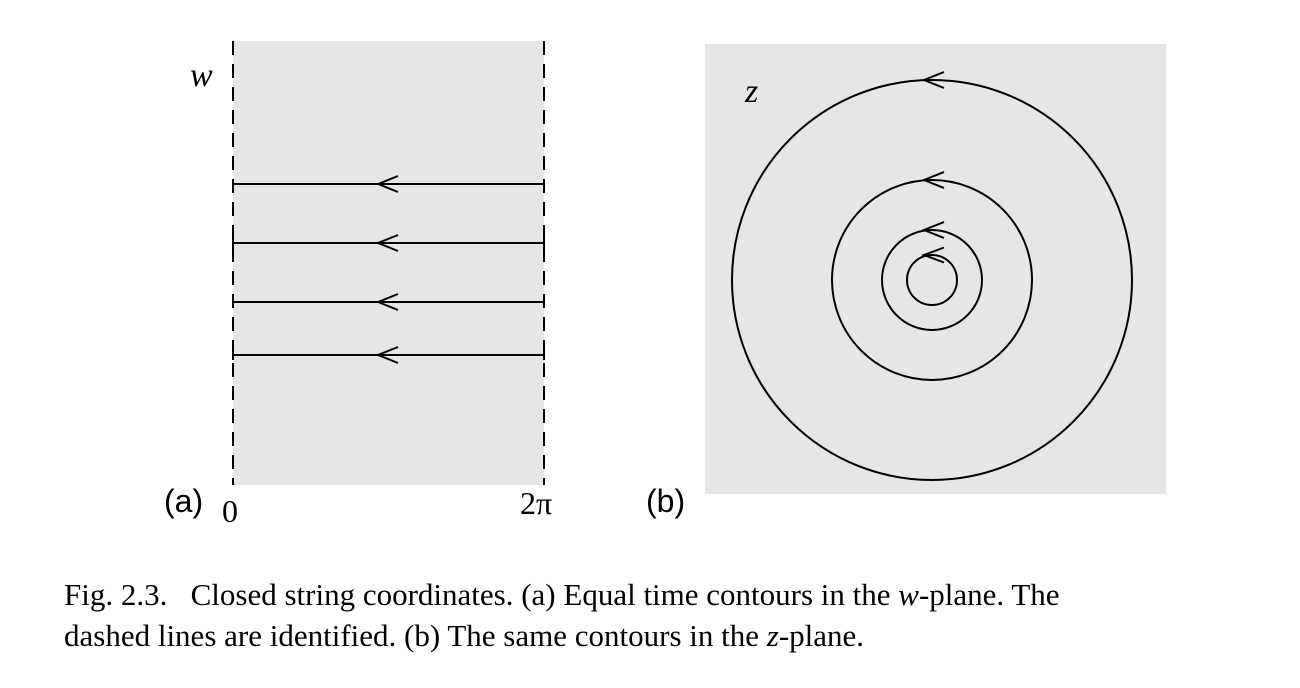 Image resolution: width=1300 pixels, height=688 pixels. Describe the element at coordinates (772, 635) in the screenshot. I see `caption-var-z: z` at that location.